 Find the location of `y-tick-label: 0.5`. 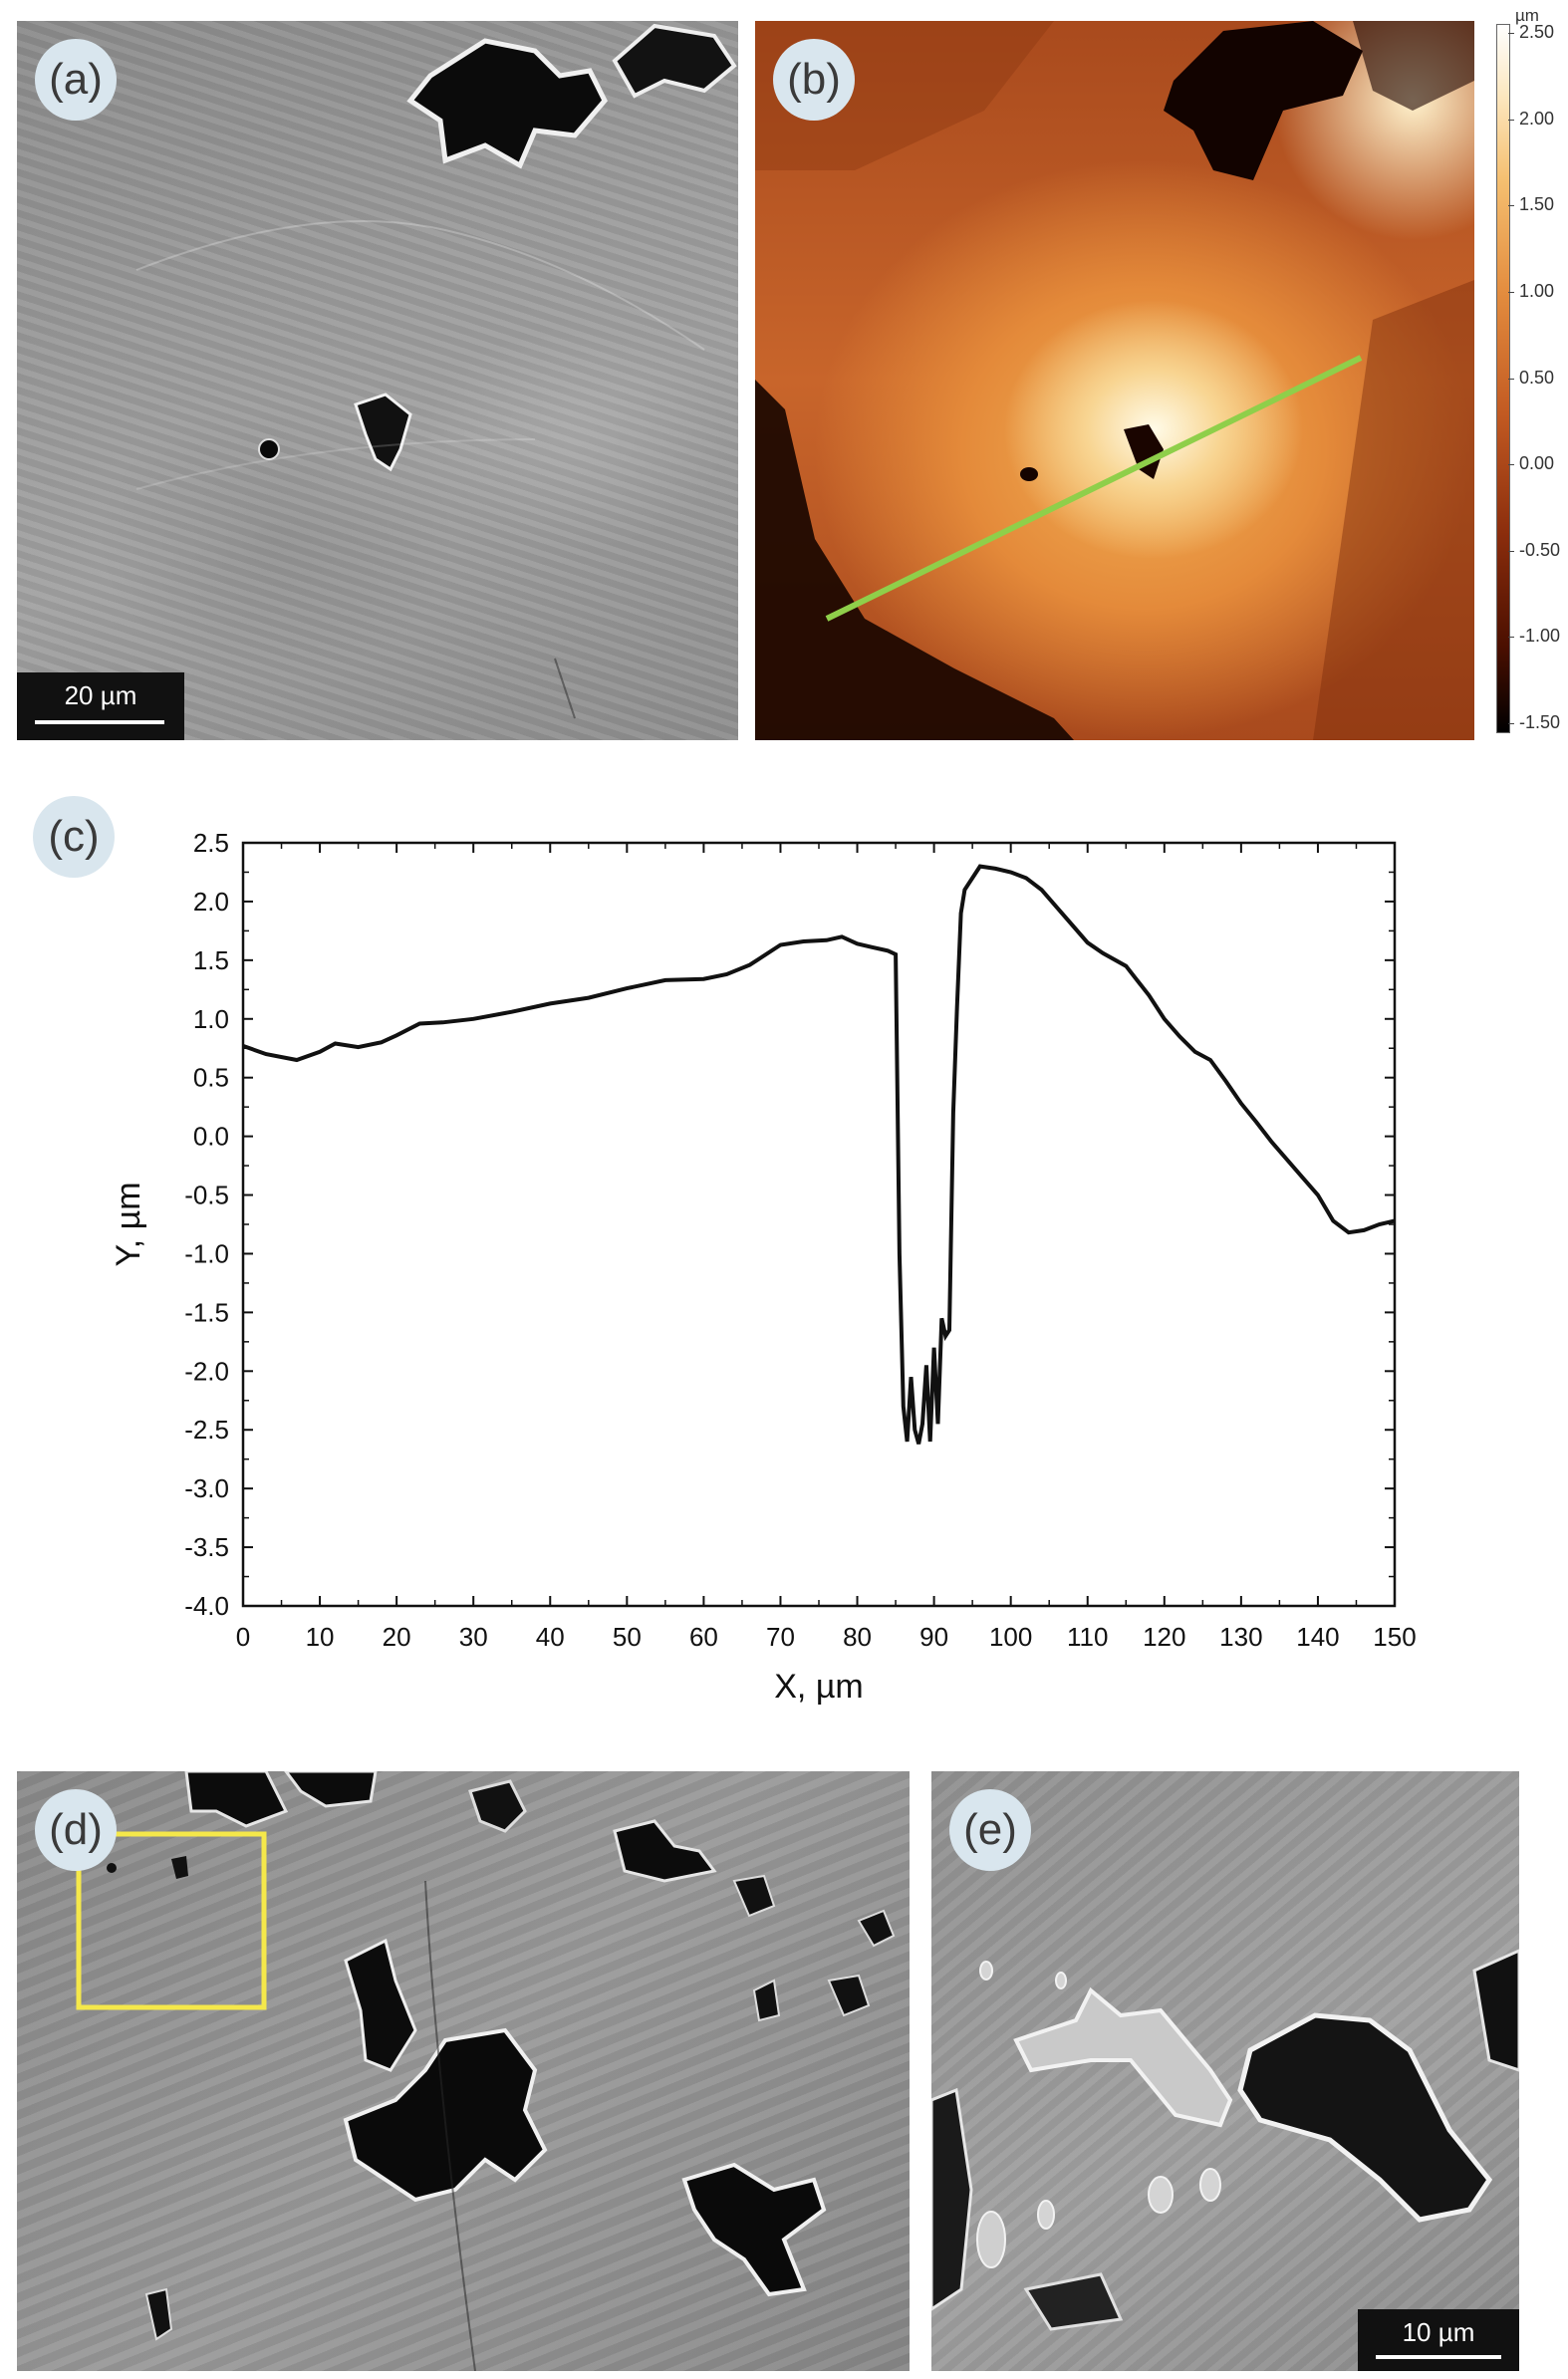

y-tick-label: 0.5 is located at coordinates (211, 1078).